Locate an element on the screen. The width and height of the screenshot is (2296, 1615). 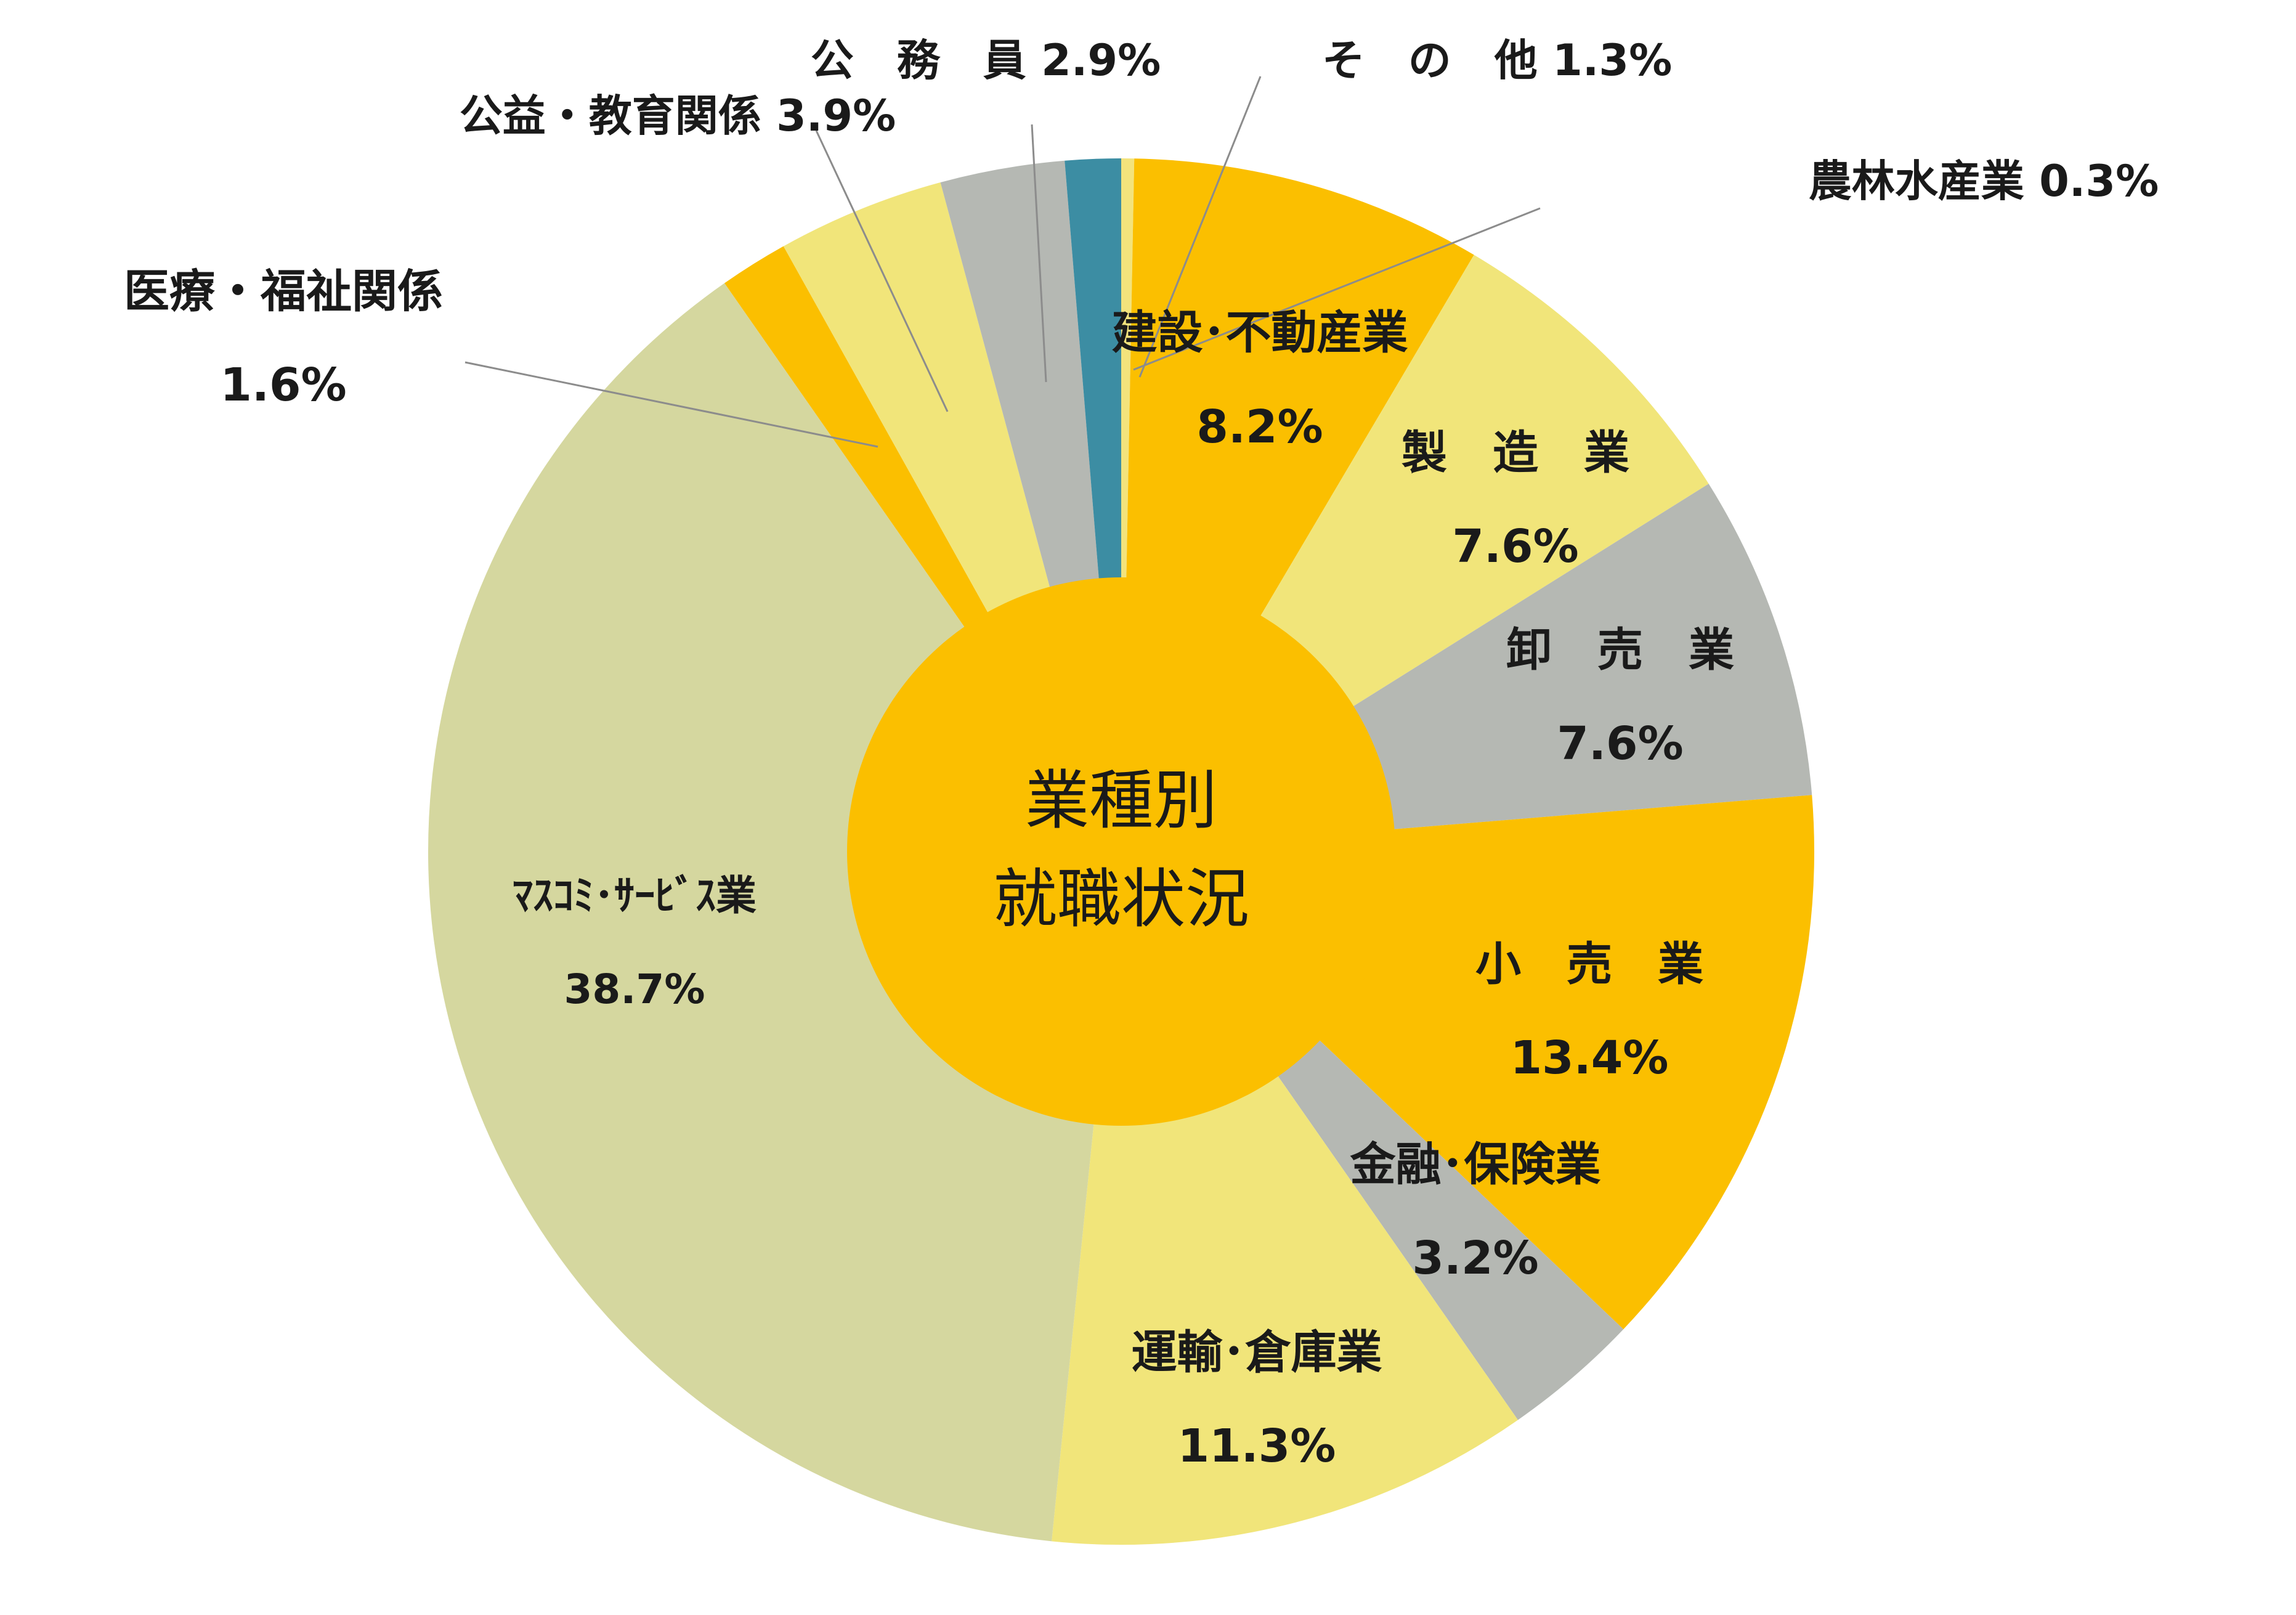
center-disc is located at coordinates (1121, 851).